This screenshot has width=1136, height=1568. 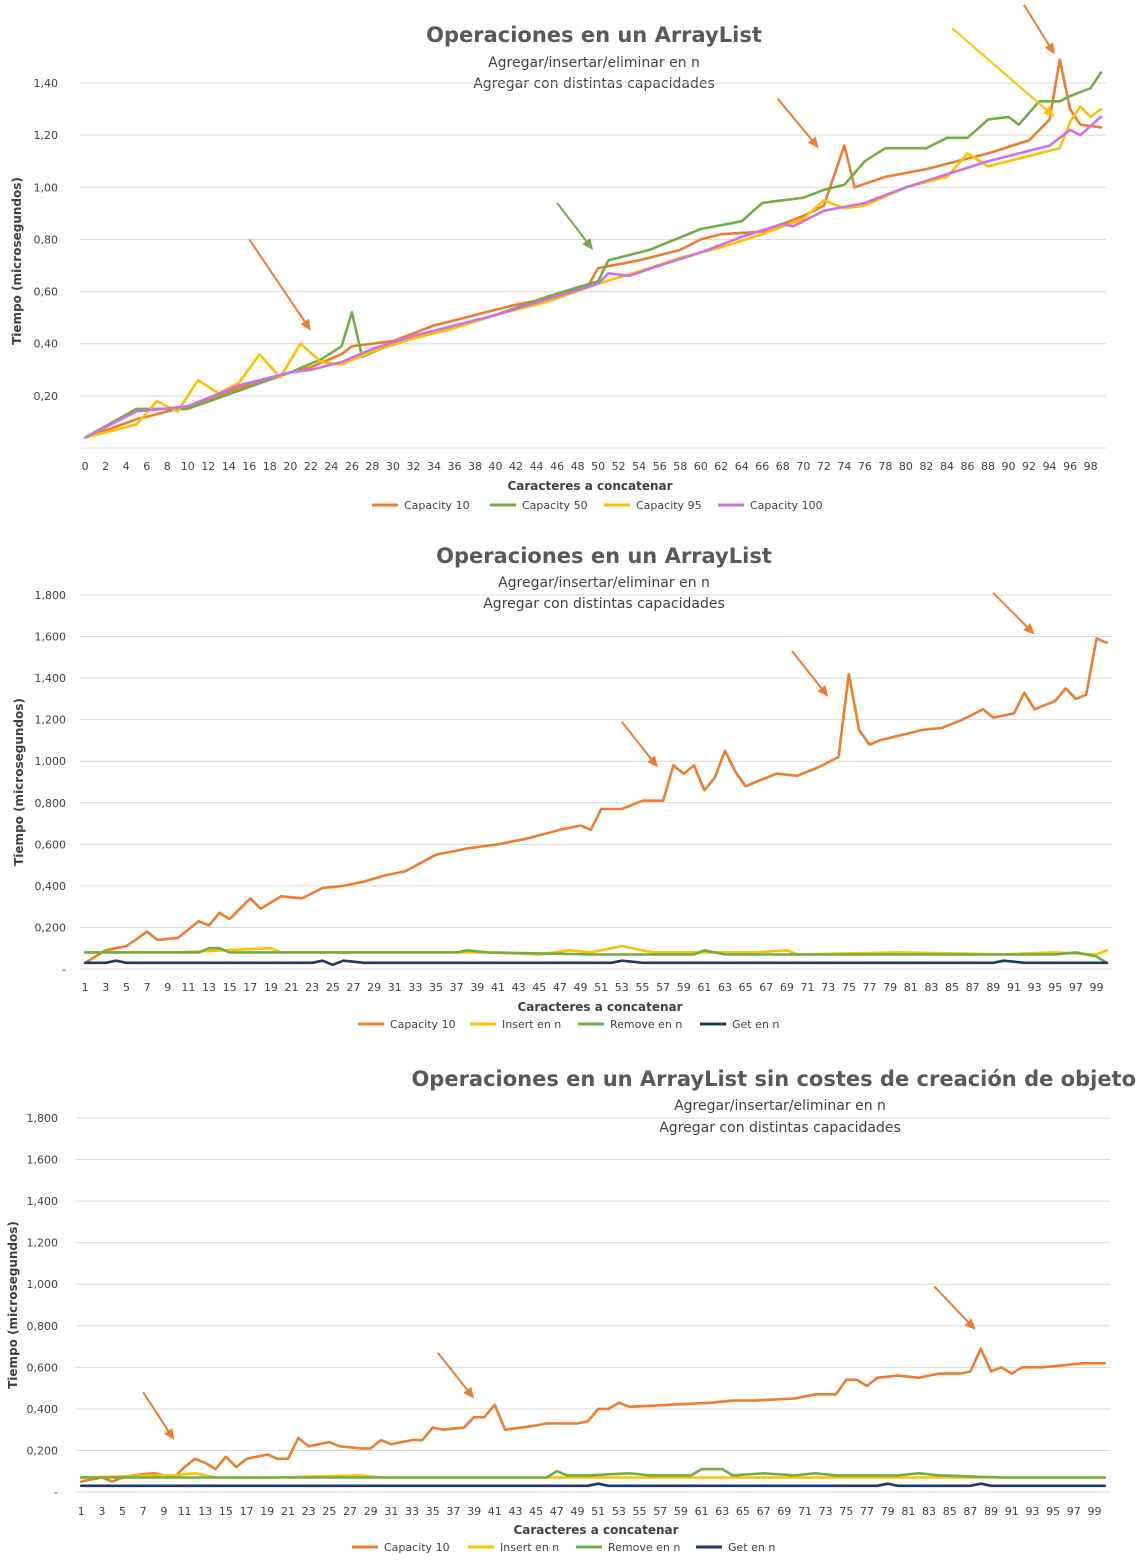 What do you see at coordinates (85, 466) in the screenshot?
I see `x-tick-label: 0` at bounding box center [85, 466].